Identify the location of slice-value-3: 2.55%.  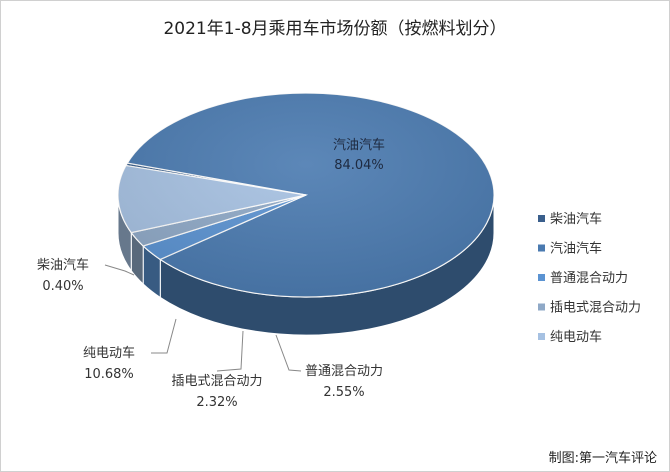
(343, 392).